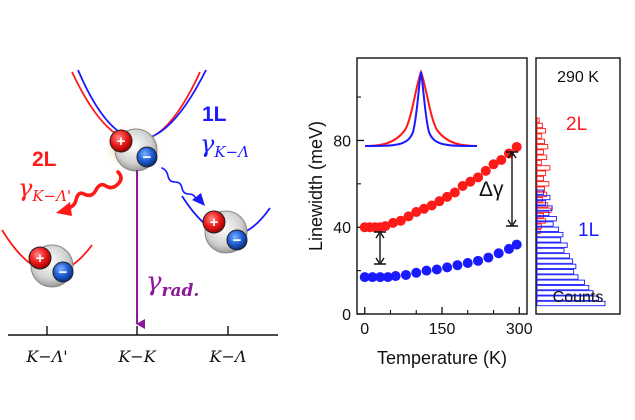  I want to click on wavy-arrow-red, so click(93, 190).